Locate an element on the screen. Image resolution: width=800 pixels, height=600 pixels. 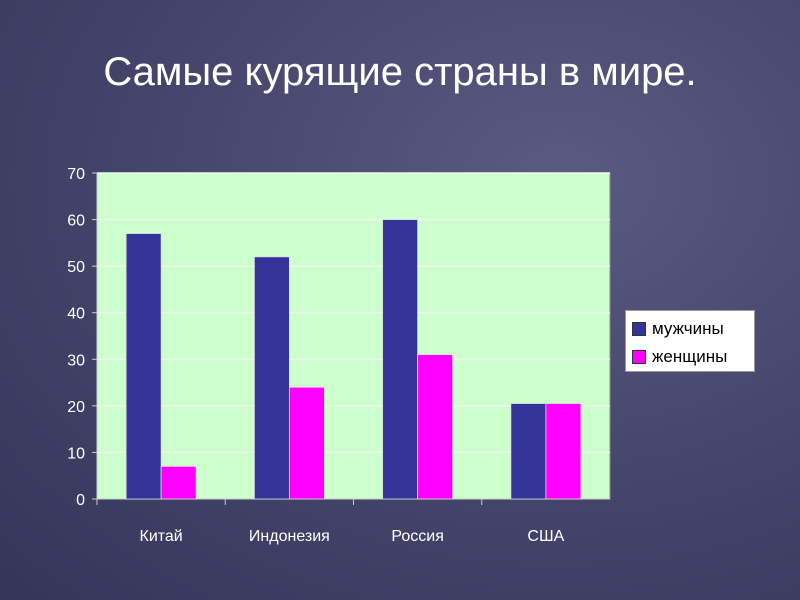
y-tick-label: 0 is located at coordinates (80, 500).